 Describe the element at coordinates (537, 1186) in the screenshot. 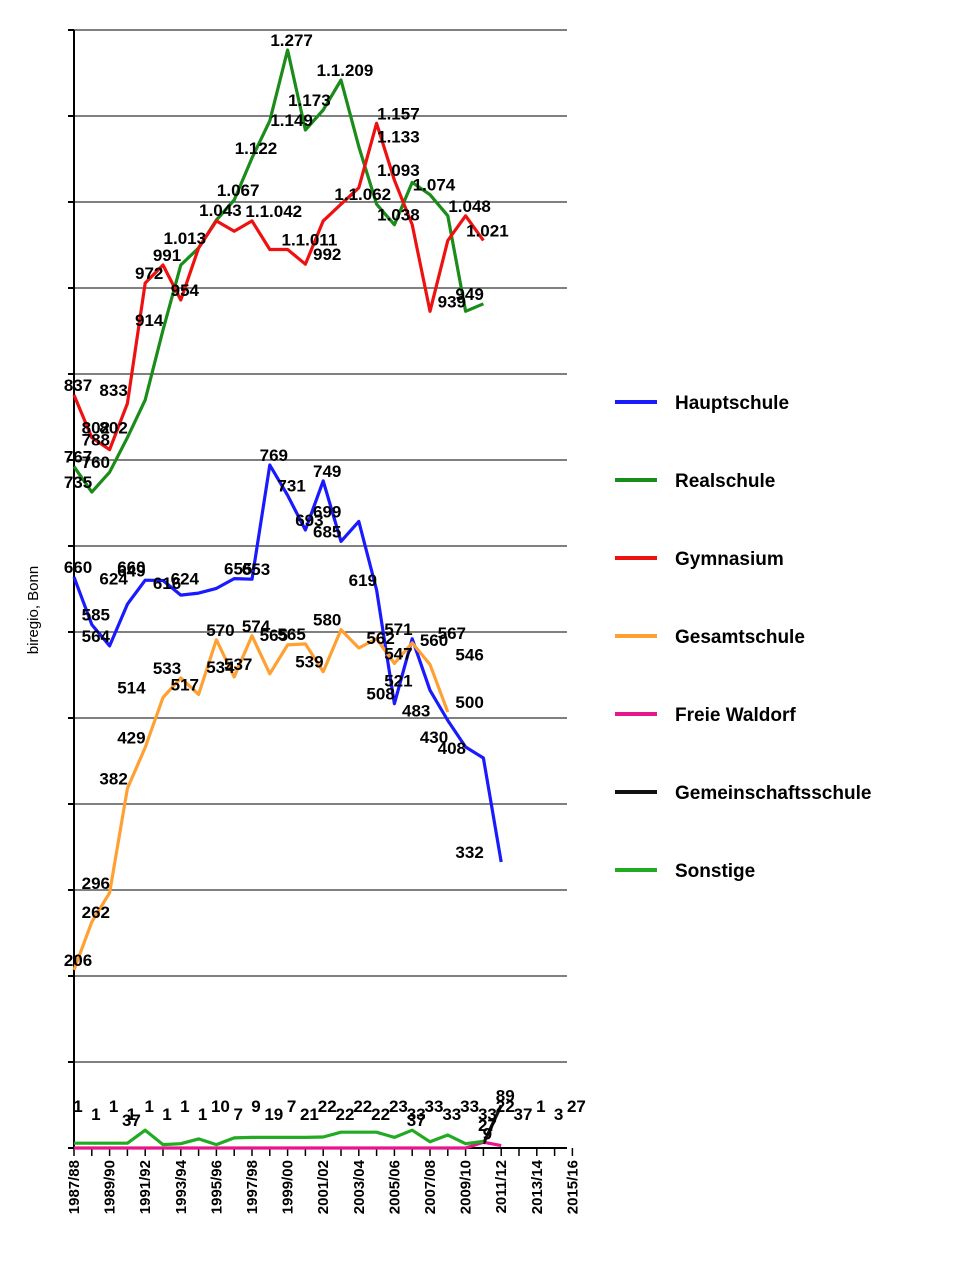

I see `x-tick-label: 2013/14` at that location.